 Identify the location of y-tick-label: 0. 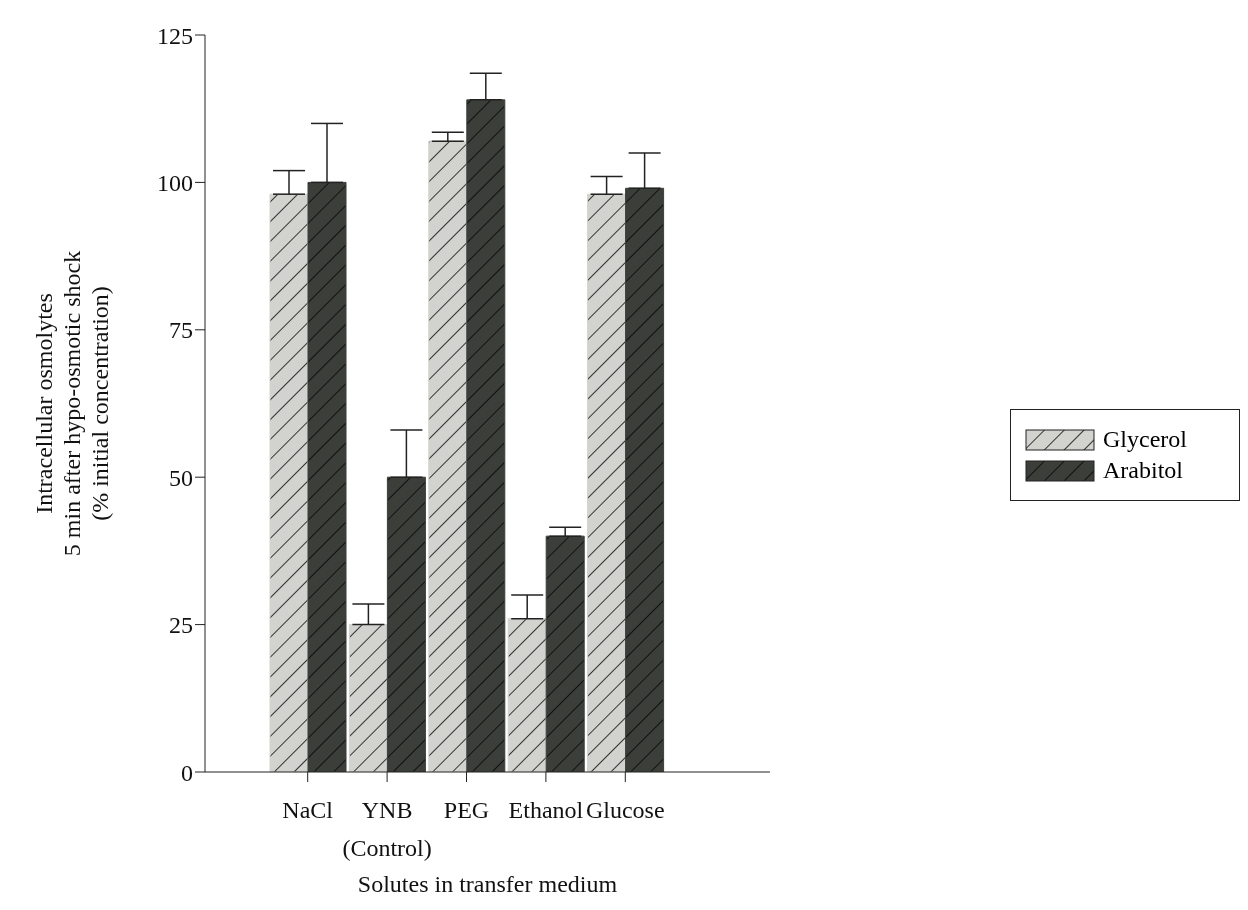
(187, 772).